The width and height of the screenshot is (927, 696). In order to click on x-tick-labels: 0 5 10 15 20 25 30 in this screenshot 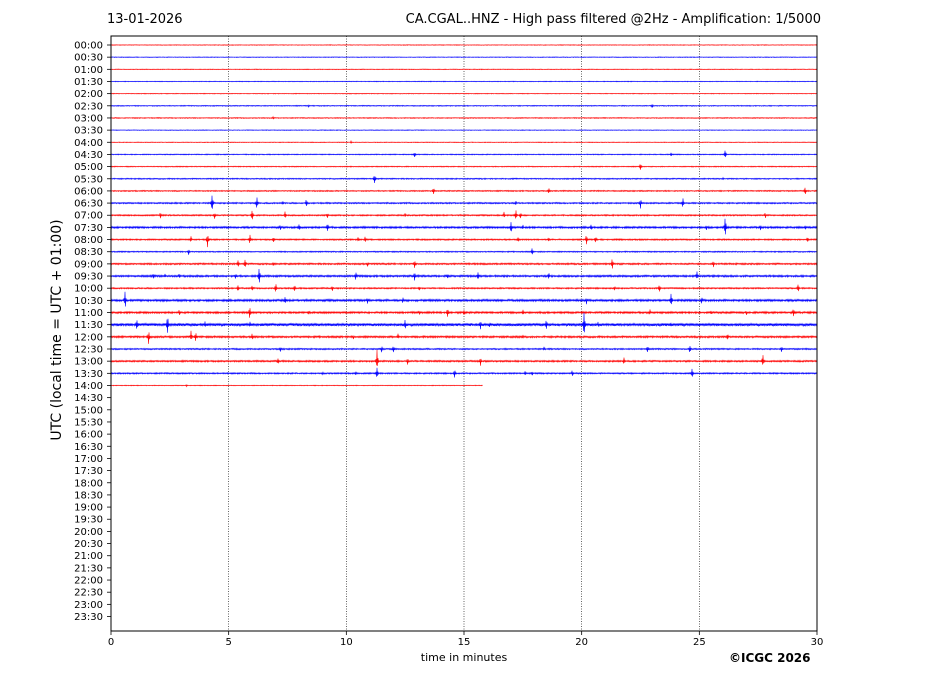, I will do `click(466, 642)`.